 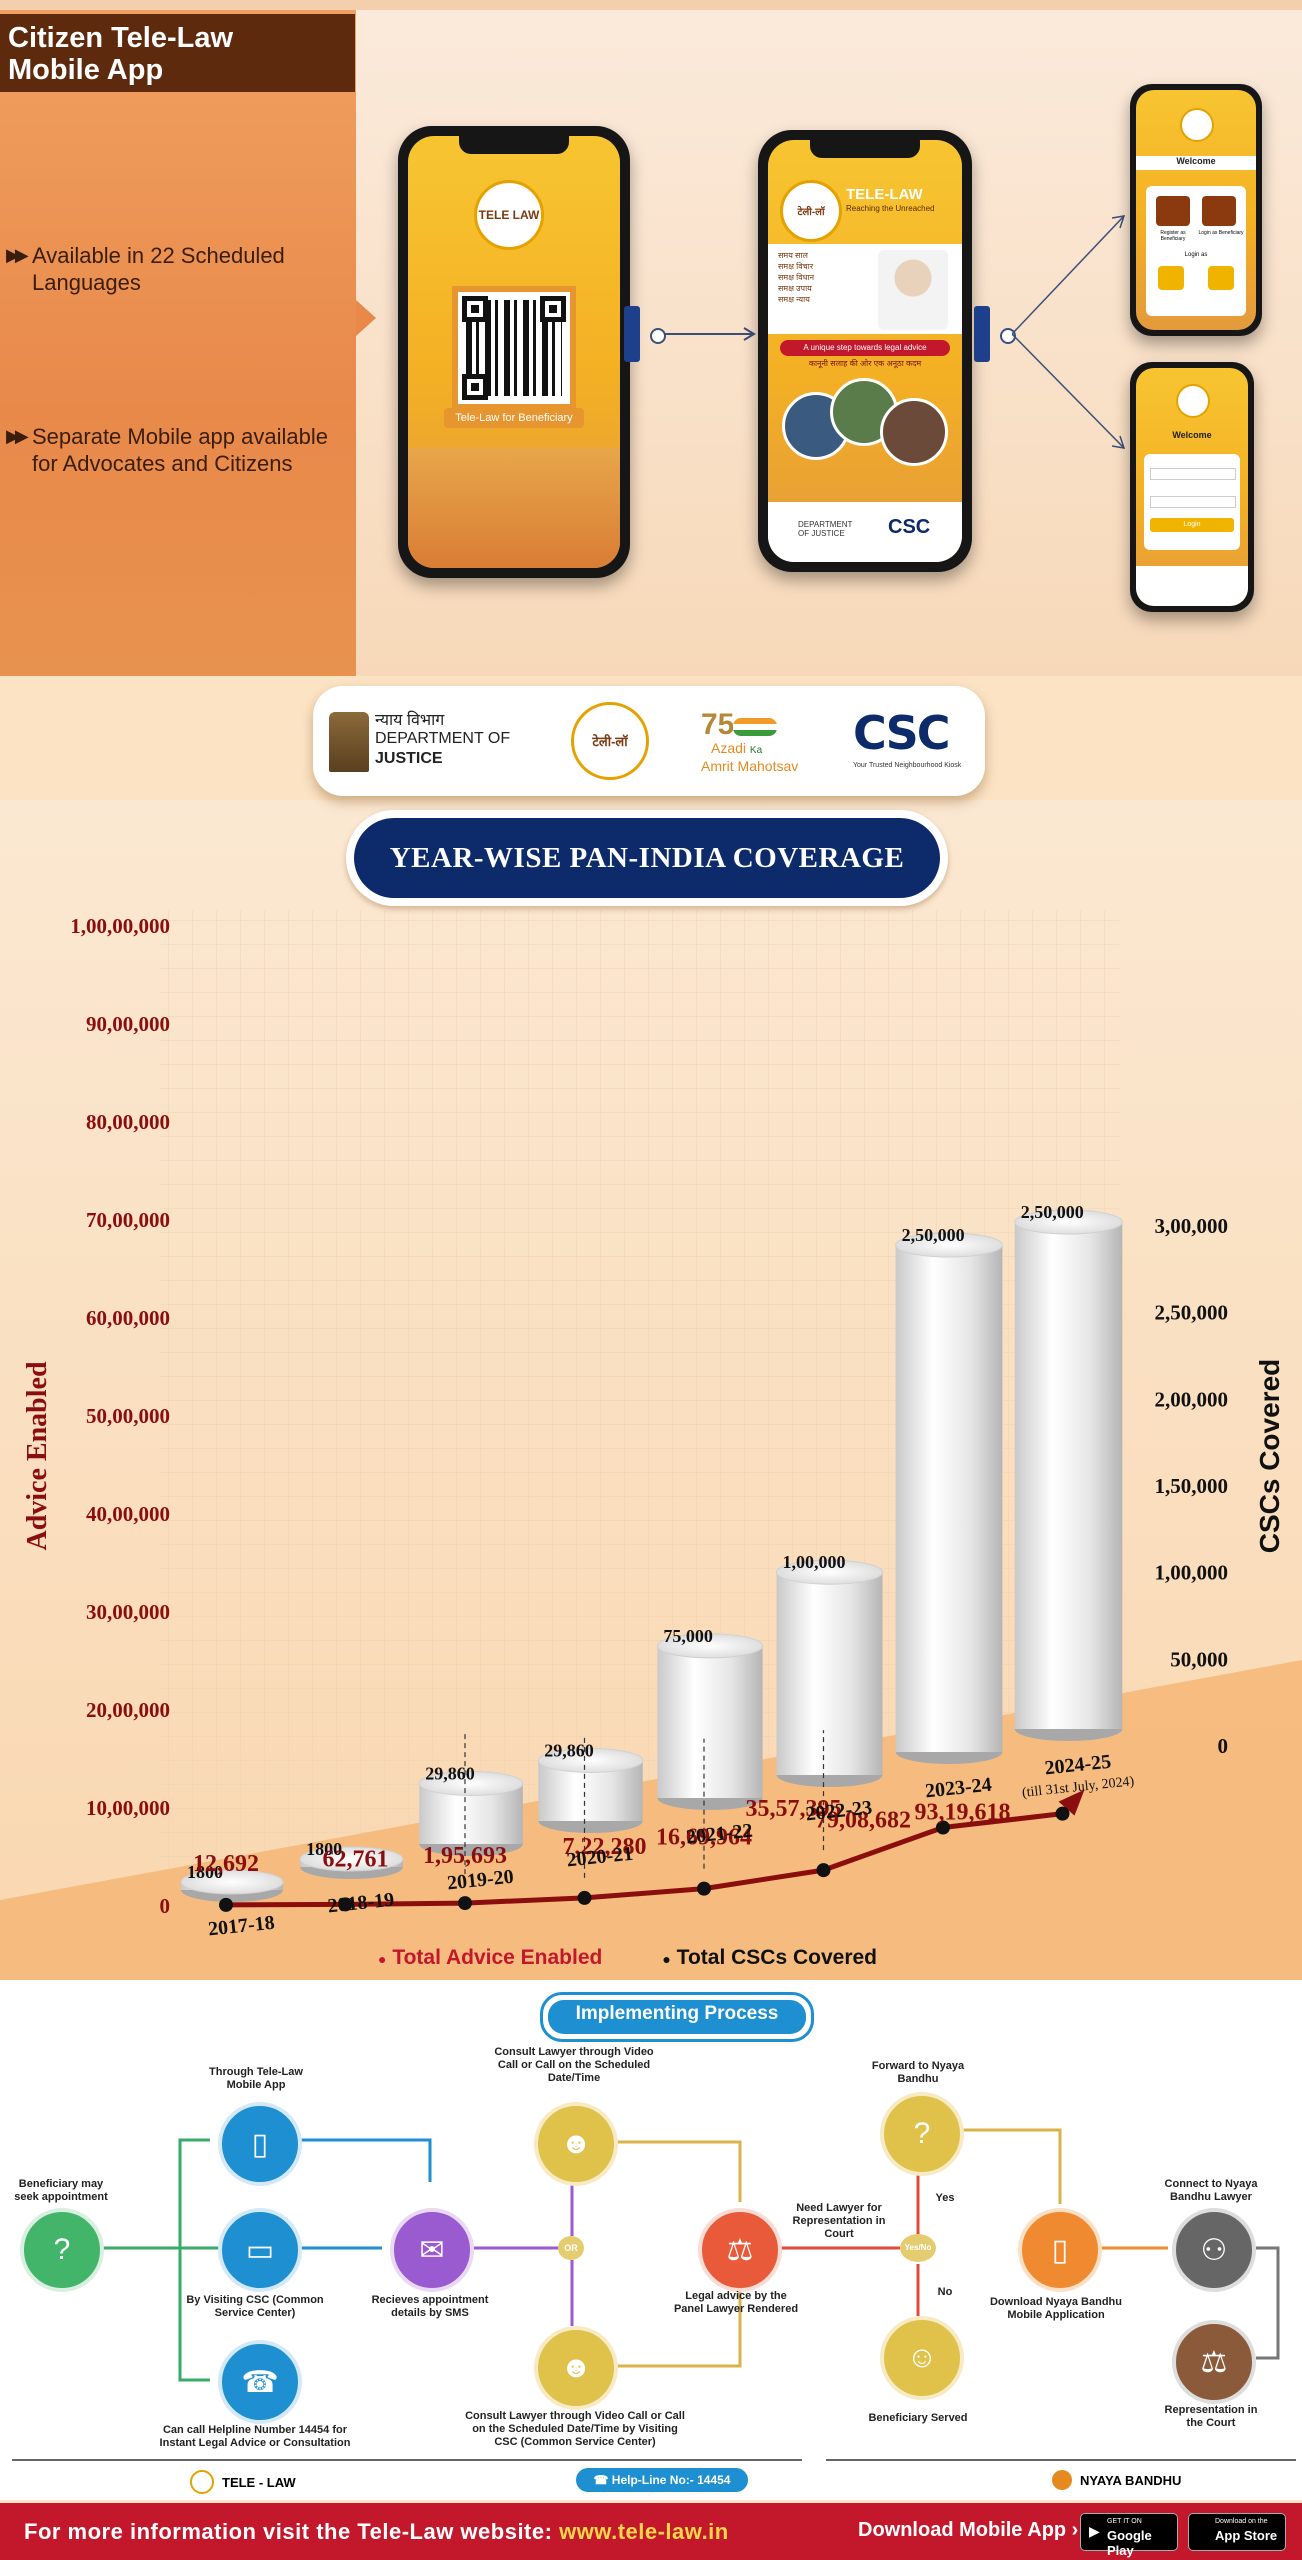 I want to click on bar-value-label: 1,00,000, so click(x=814, y=1562).